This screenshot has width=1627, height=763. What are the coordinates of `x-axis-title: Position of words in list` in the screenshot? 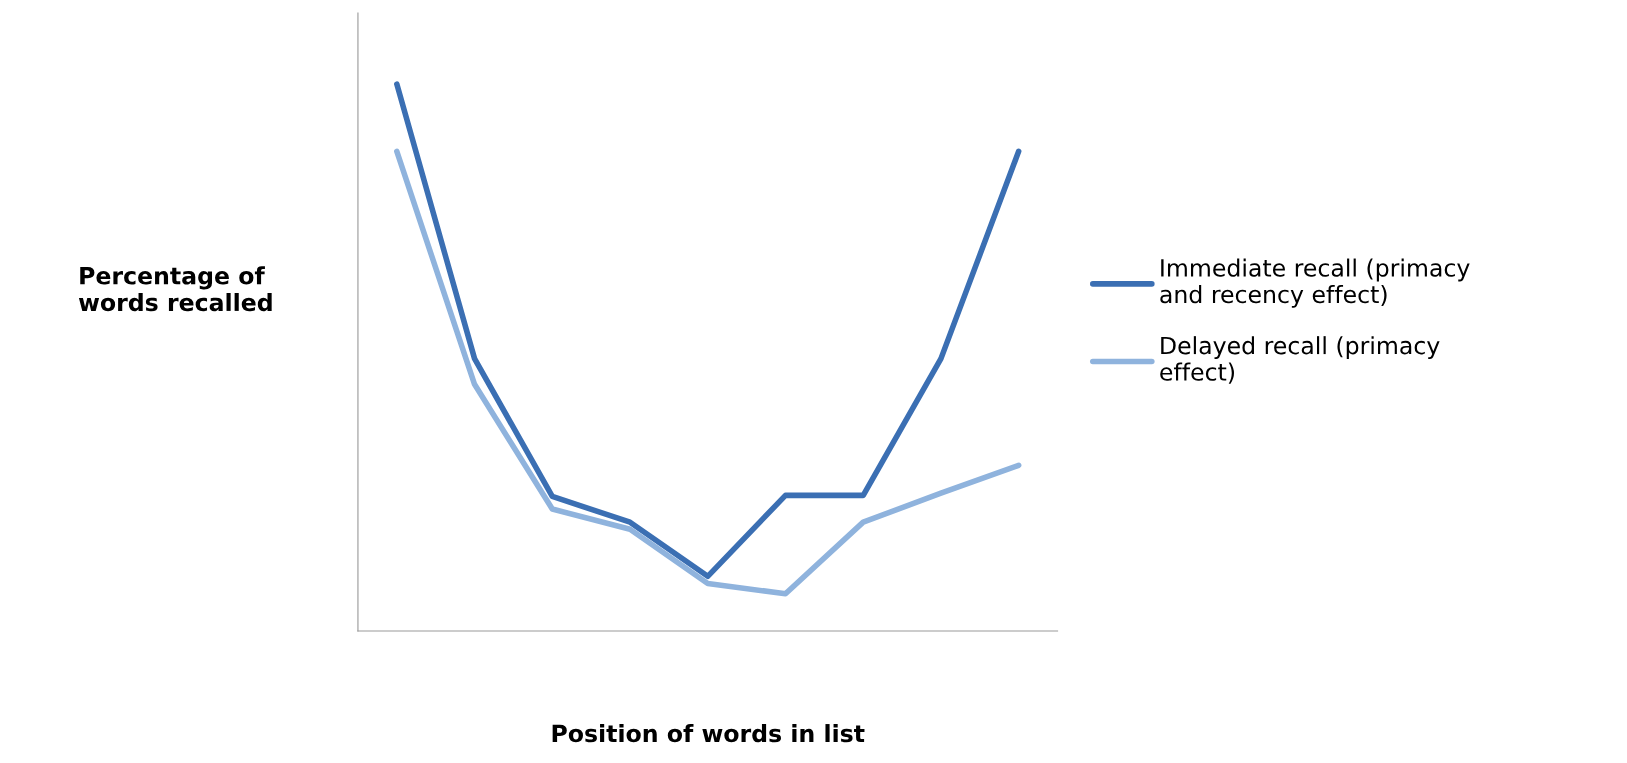 It's located at (708, 733).